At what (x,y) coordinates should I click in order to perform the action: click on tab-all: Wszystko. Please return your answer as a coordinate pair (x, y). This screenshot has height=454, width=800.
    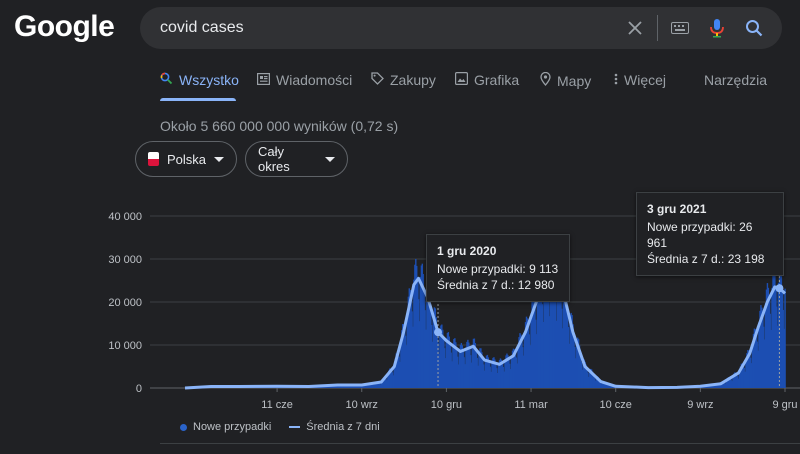
    Looking at the image, I should click on (199, 80).